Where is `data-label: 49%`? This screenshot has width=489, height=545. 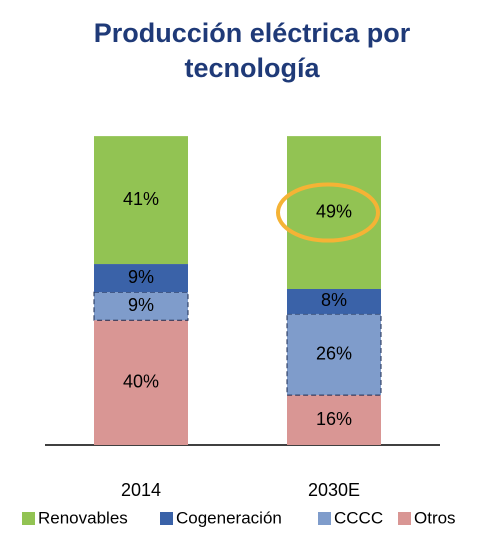
data-label: 49% is located at coordinates (334, 211).